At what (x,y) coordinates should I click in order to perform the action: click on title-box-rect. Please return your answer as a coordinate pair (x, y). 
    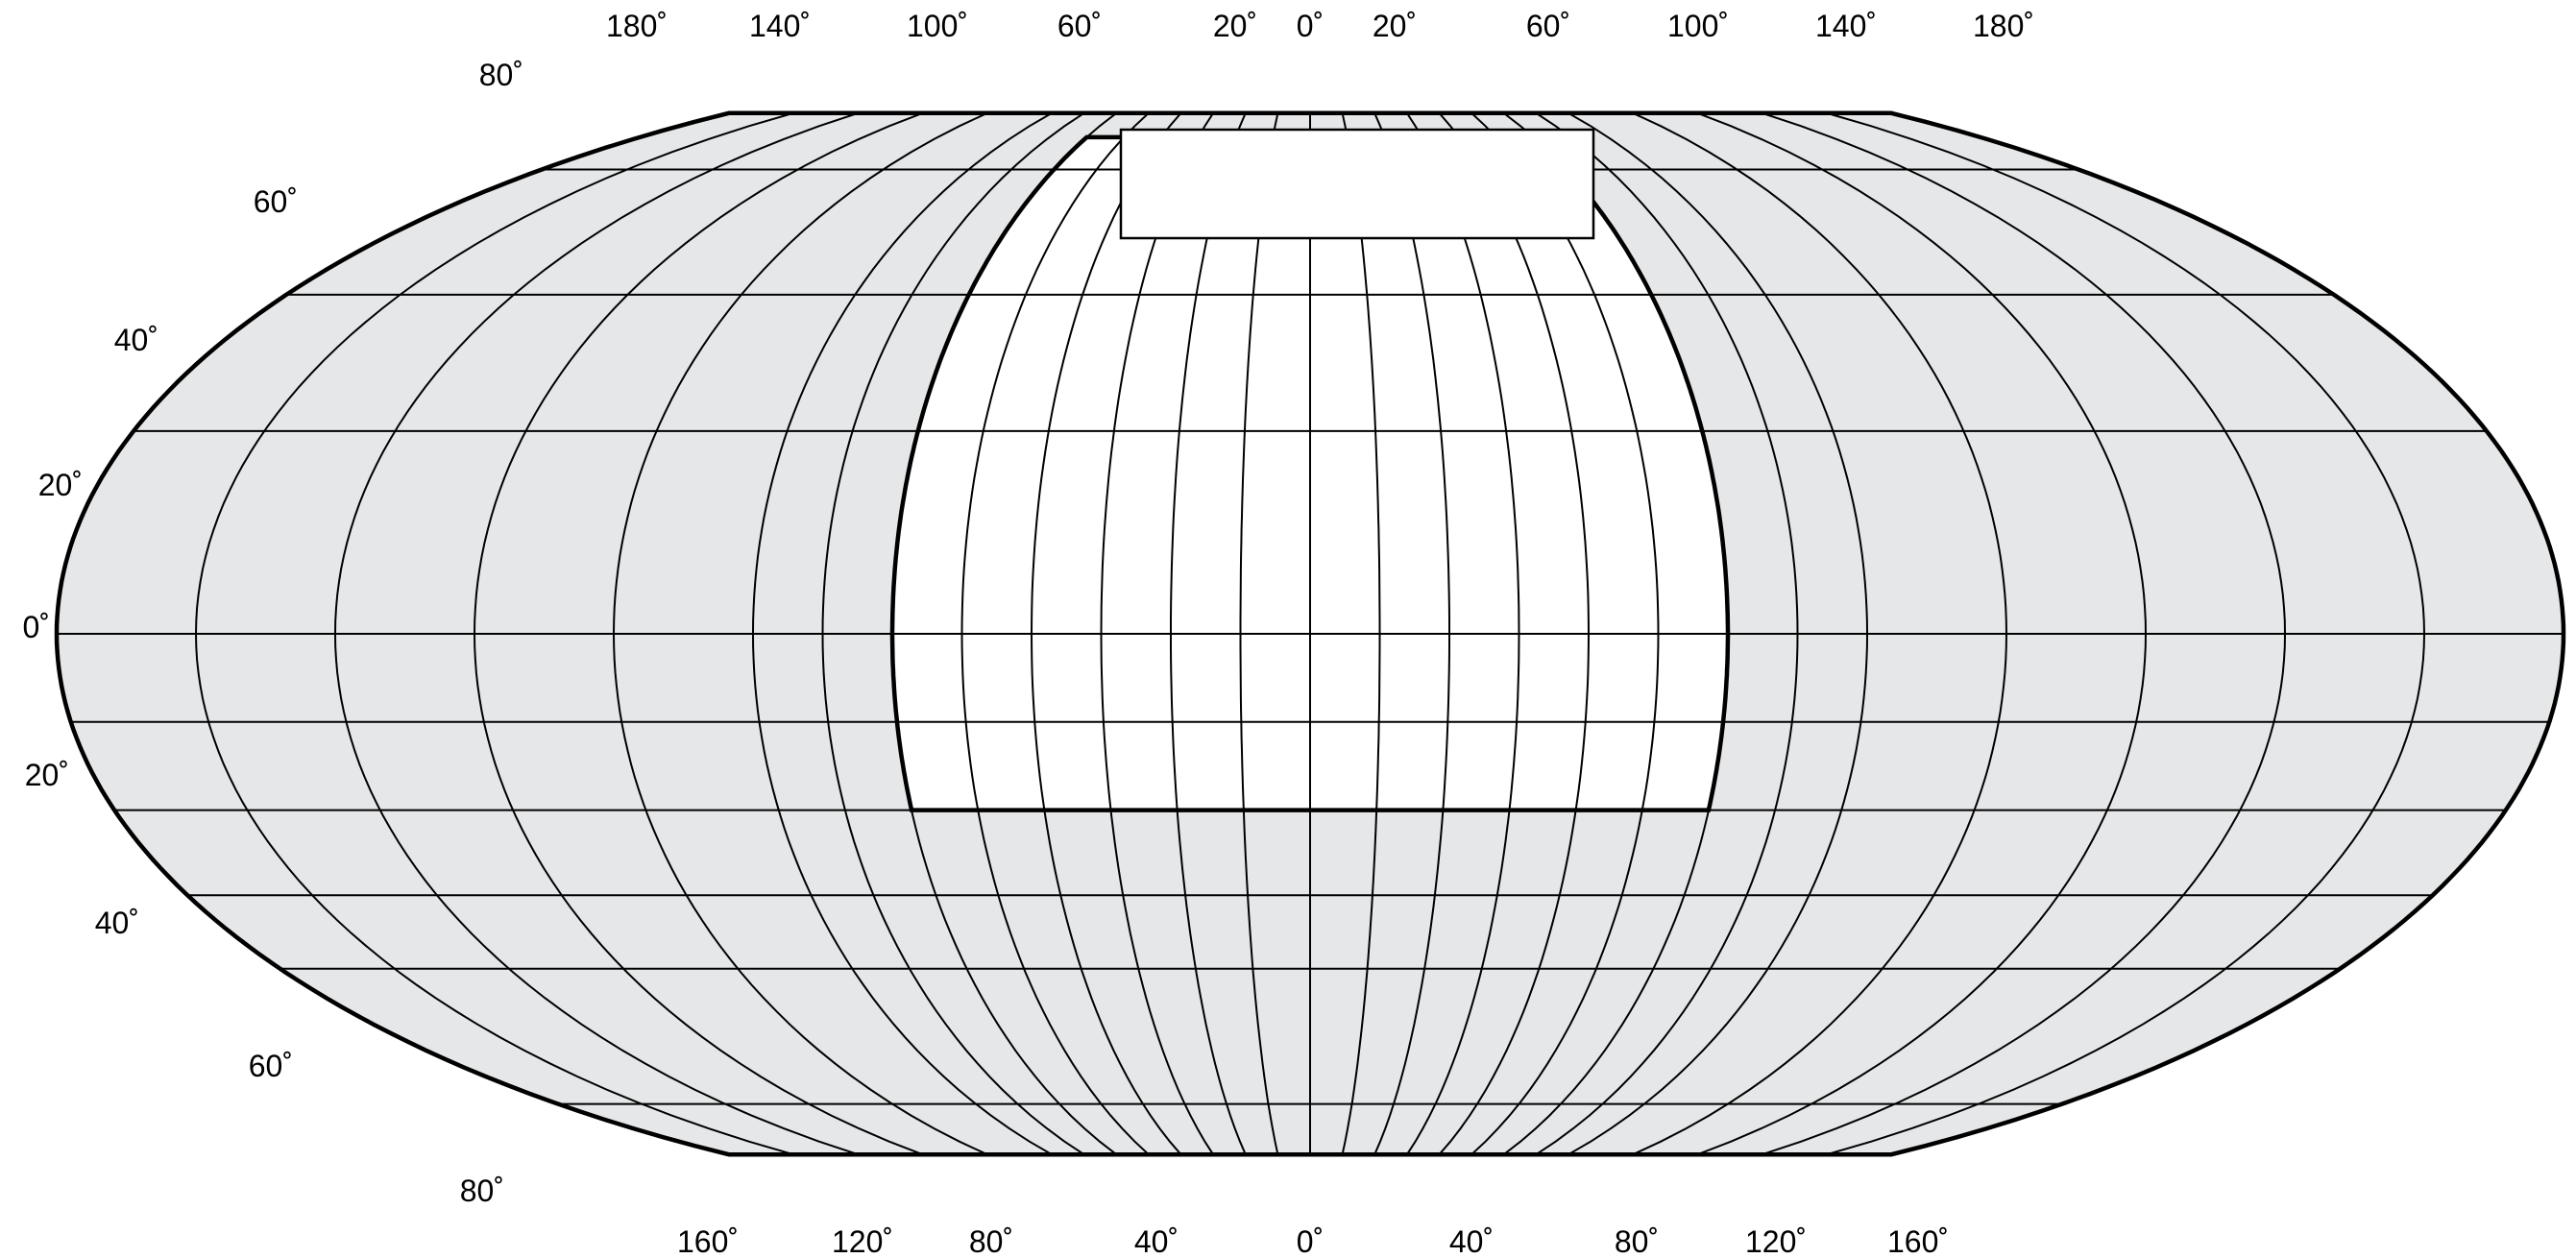
    Looking at the image, I should click on (1357, 184).